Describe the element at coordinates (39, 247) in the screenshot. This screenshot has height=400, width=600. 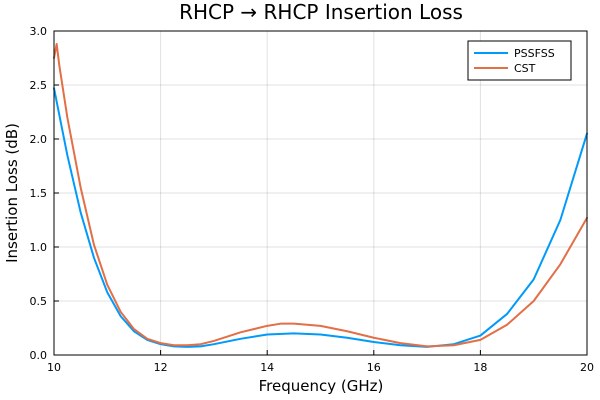
I see `y-tick-label: 1.0` at that location.